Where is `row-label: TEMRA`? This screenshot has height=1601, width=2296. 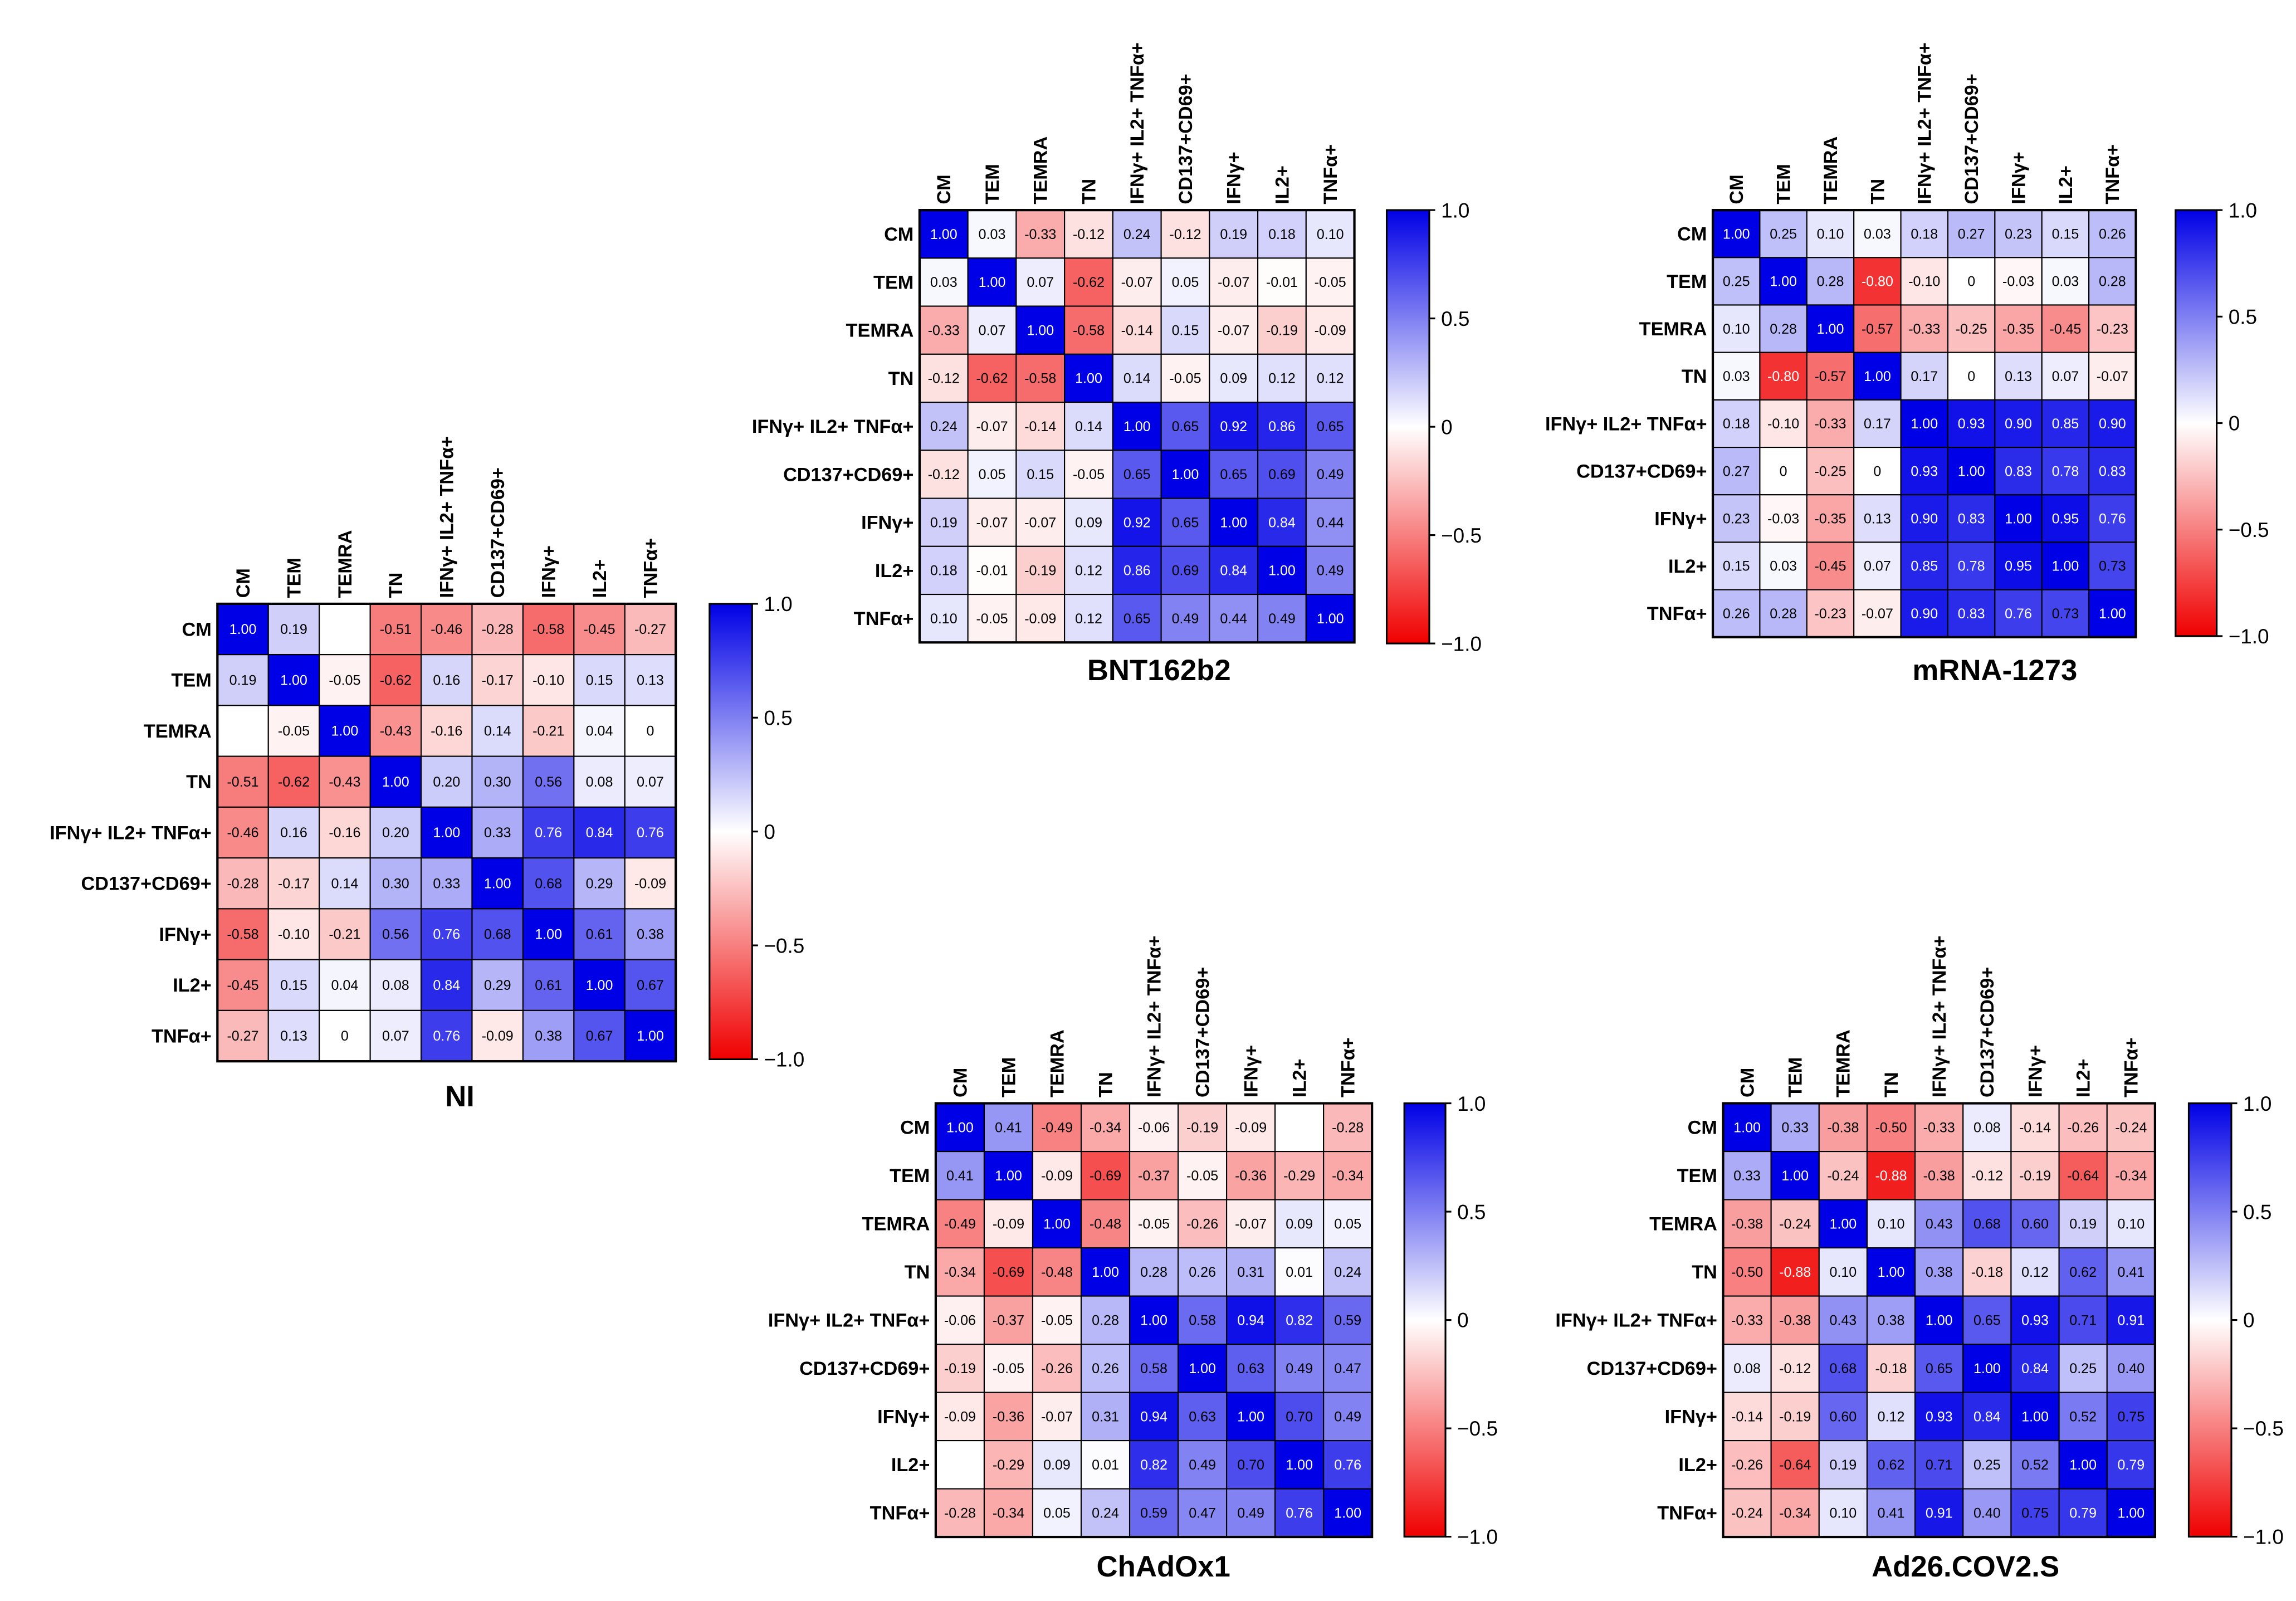
row-label: TEMRA is located at coordinates (1683, 1224).